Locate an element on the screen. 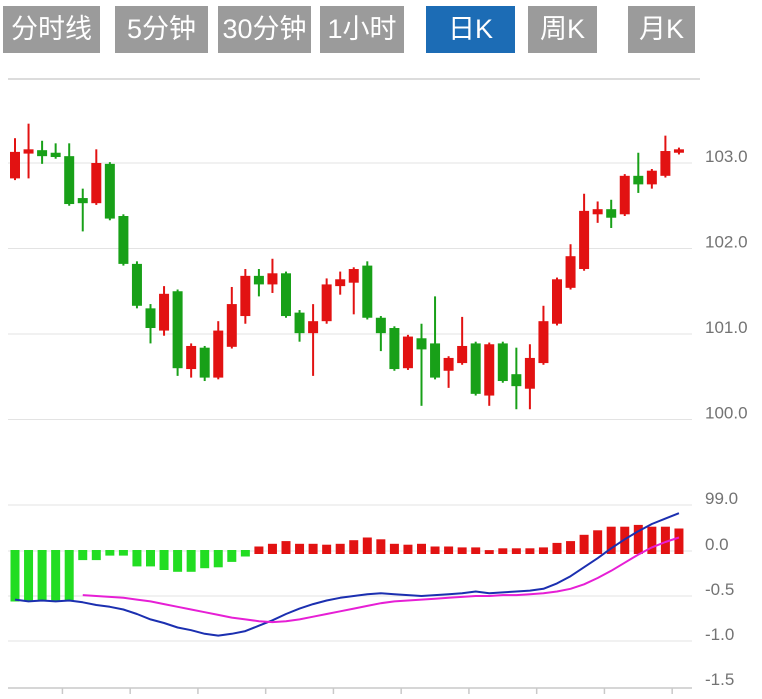  dea-line is located at coordinates (381, 580).